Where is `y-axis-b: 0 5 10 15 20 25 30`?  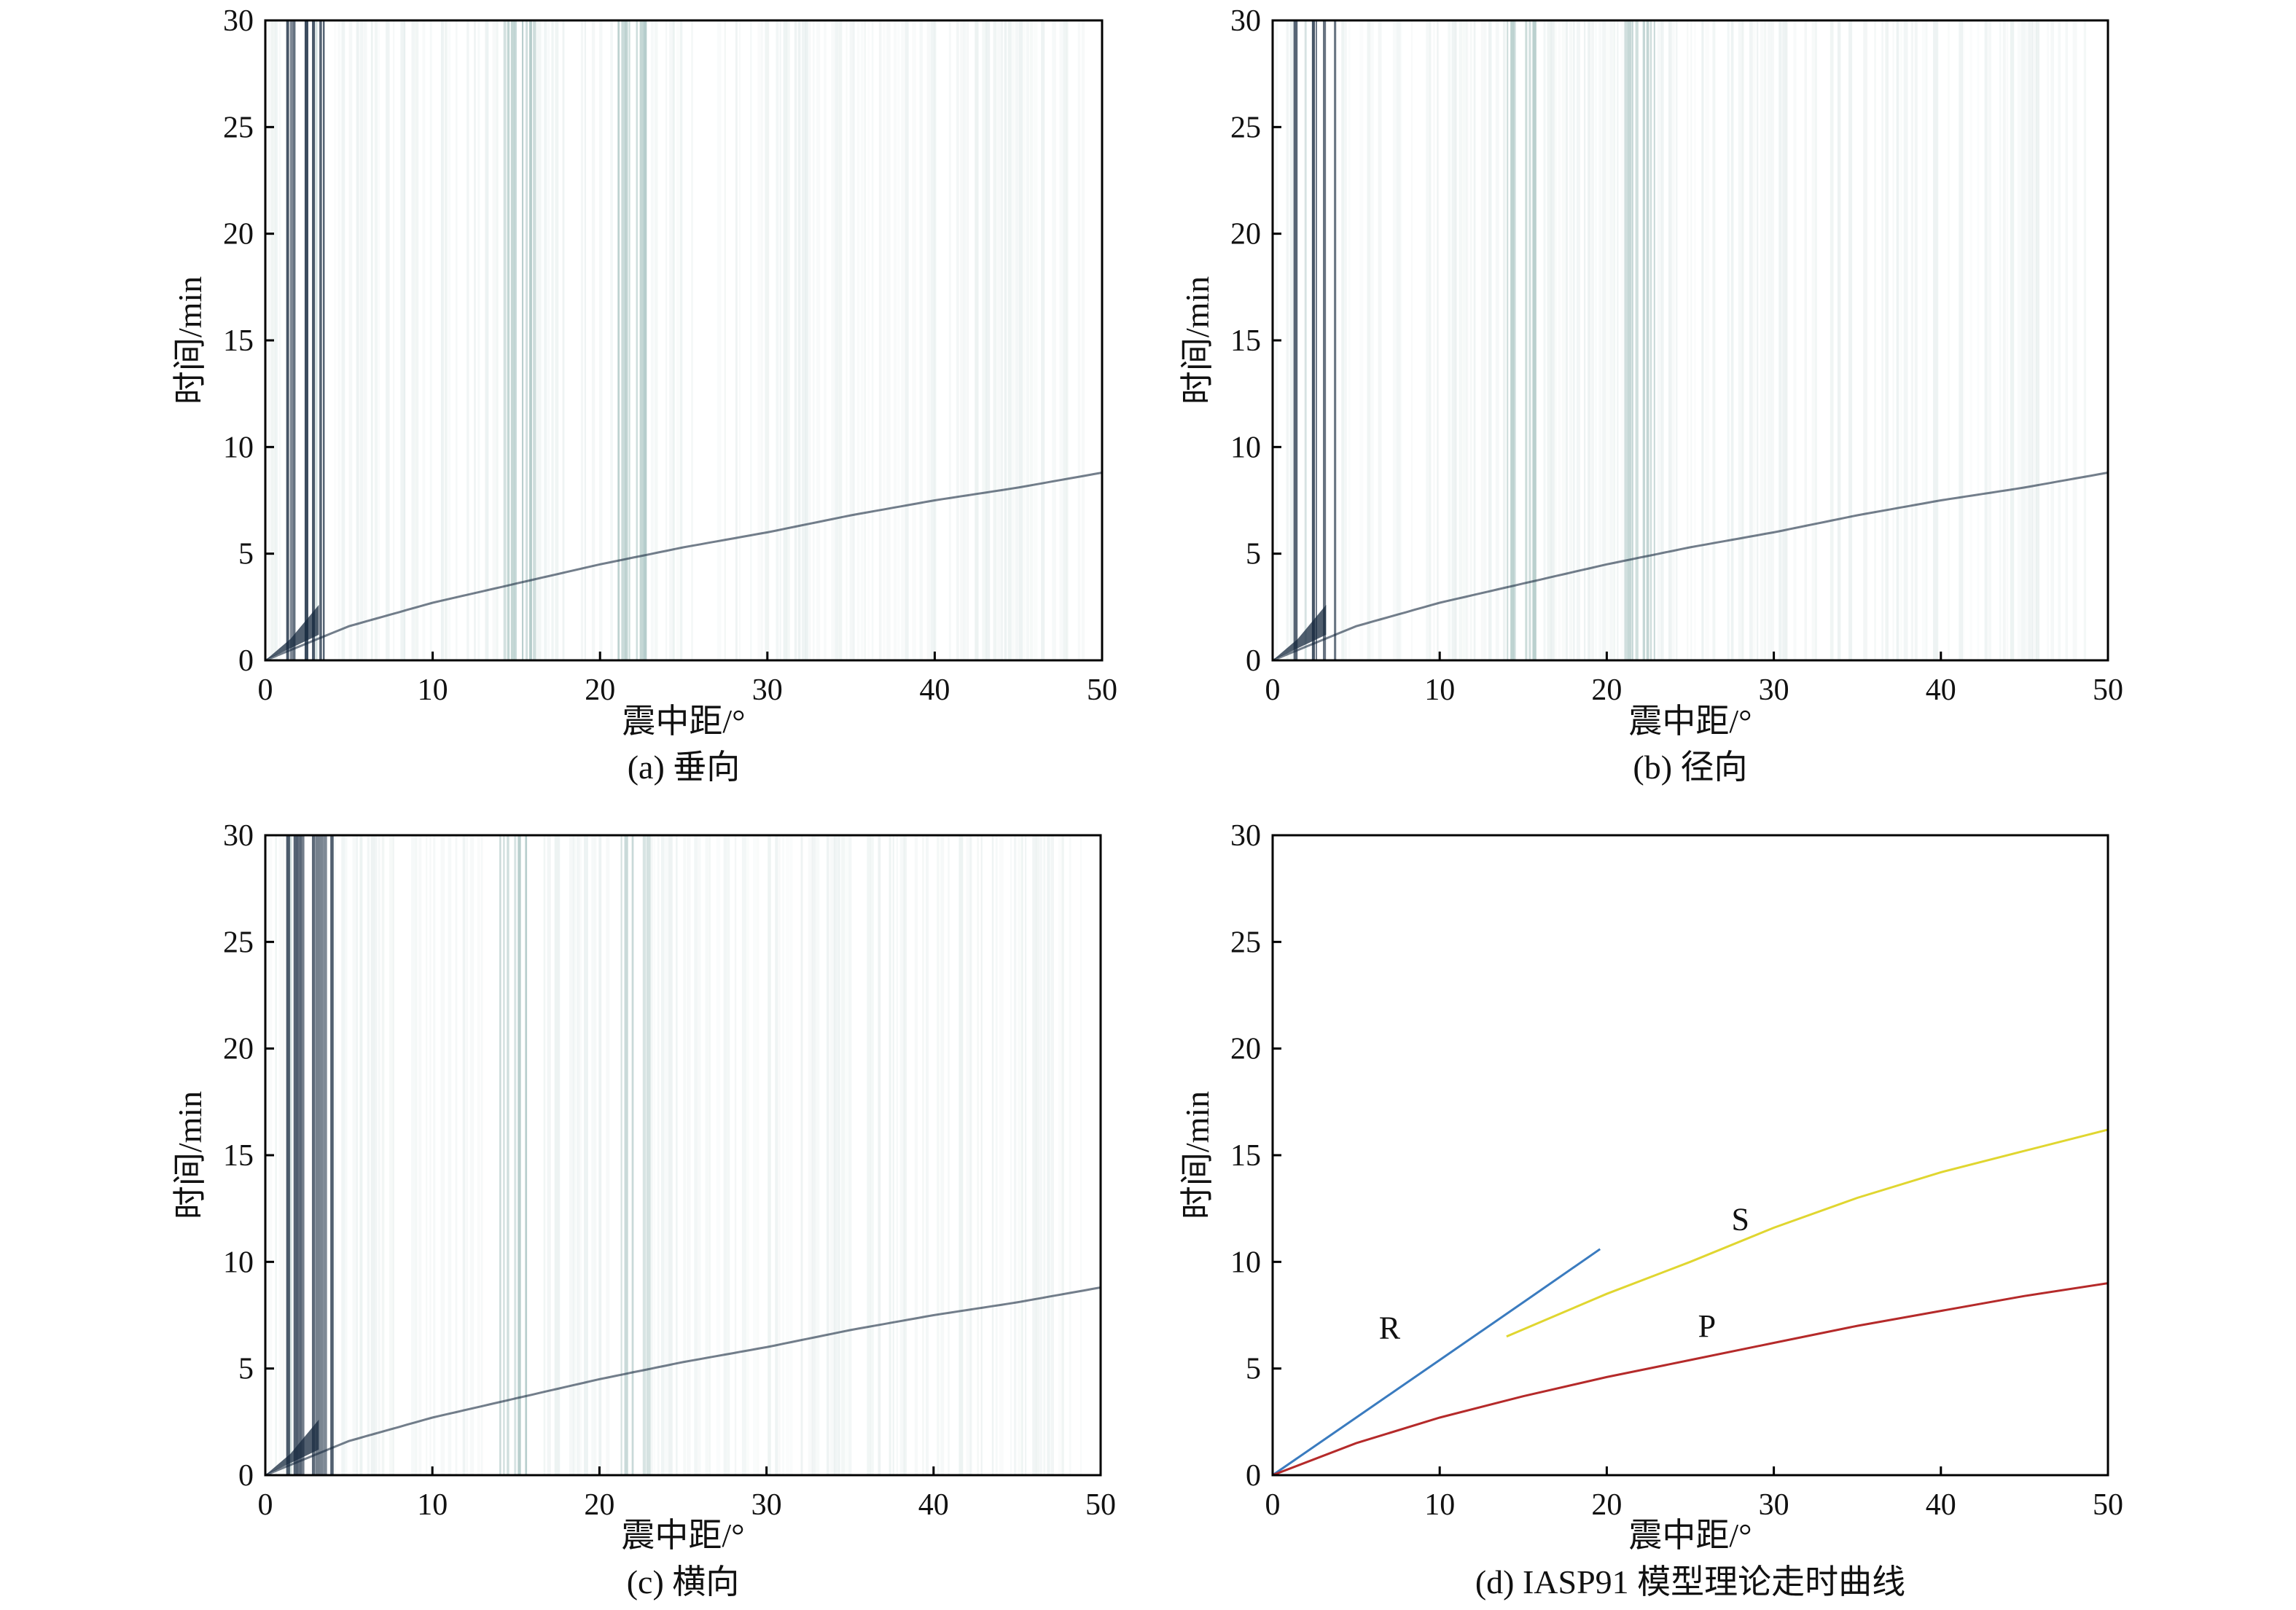
y-axis-b: 0 5 10 15 20 25 30 is located at coordinates (1256, 341).